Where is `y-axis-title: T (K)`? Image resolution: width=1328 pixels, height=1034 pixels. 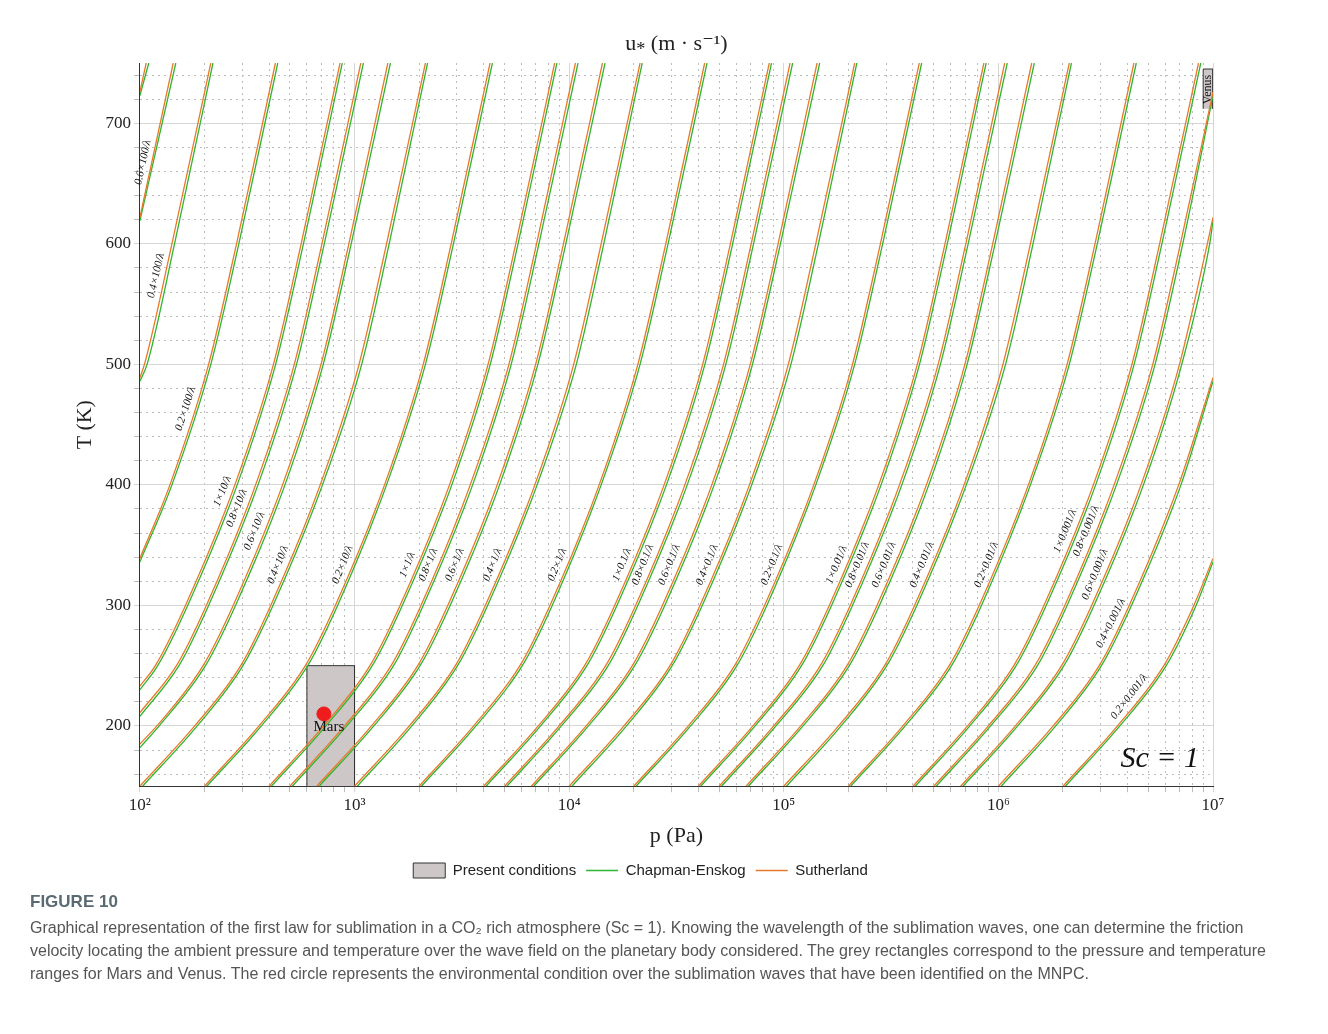 y-axis-title: T (K) is located at coordinates (83, 425).